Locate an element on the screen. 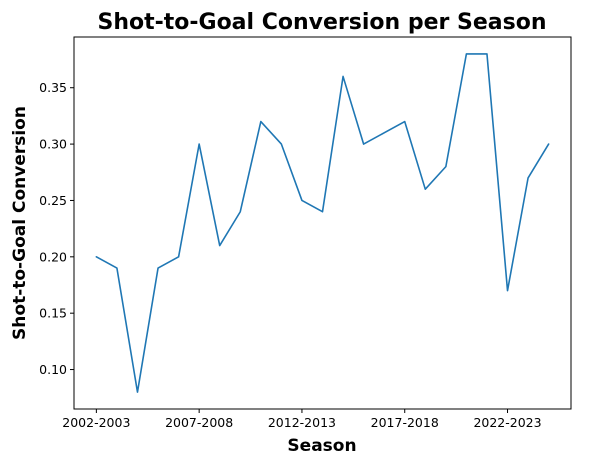 This screenshot has height=465, width=589. y-tick-label: 0.10 is located at coordinates (53, 369).